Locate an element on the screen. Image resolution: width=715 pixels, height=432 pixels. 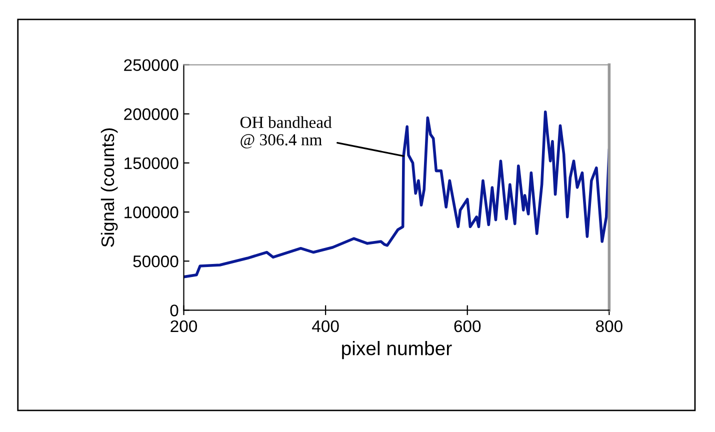
x-tick-label: 800 is located at coordinates (609, 326).